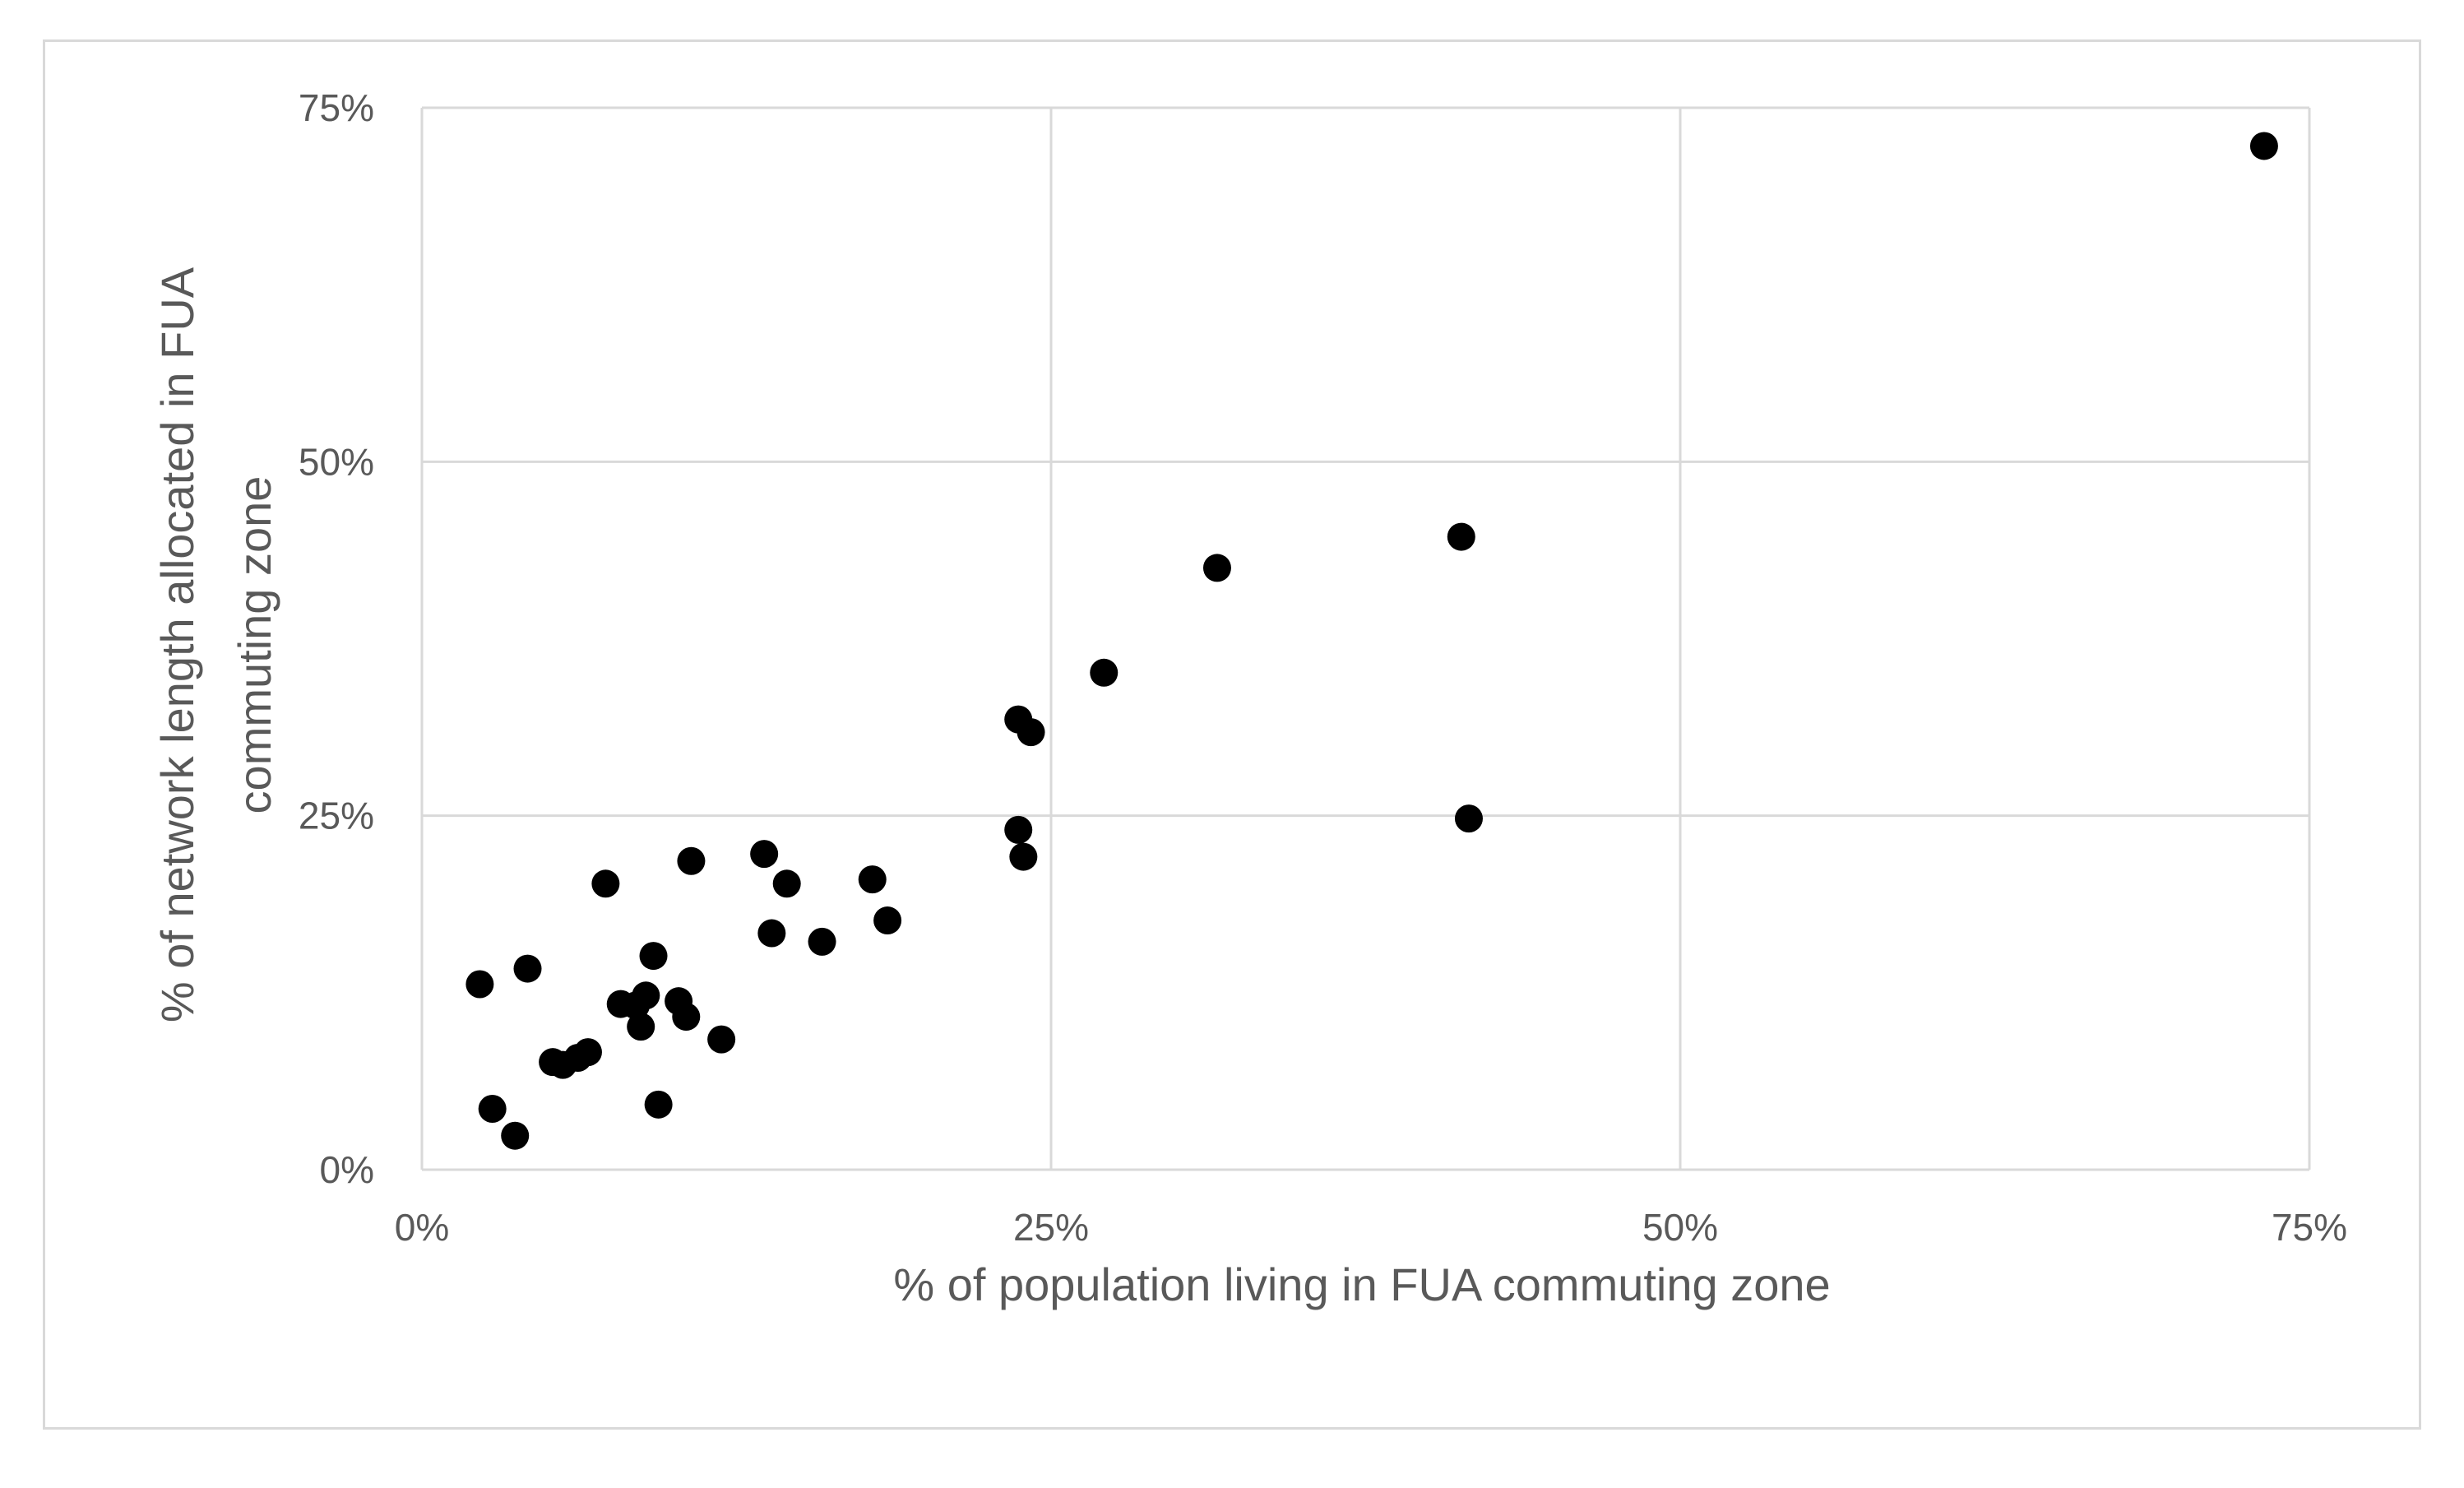 This screenshot has height=1488, width=2464. I want to click on x-tick-label: 75%, so click(2309, 1227).